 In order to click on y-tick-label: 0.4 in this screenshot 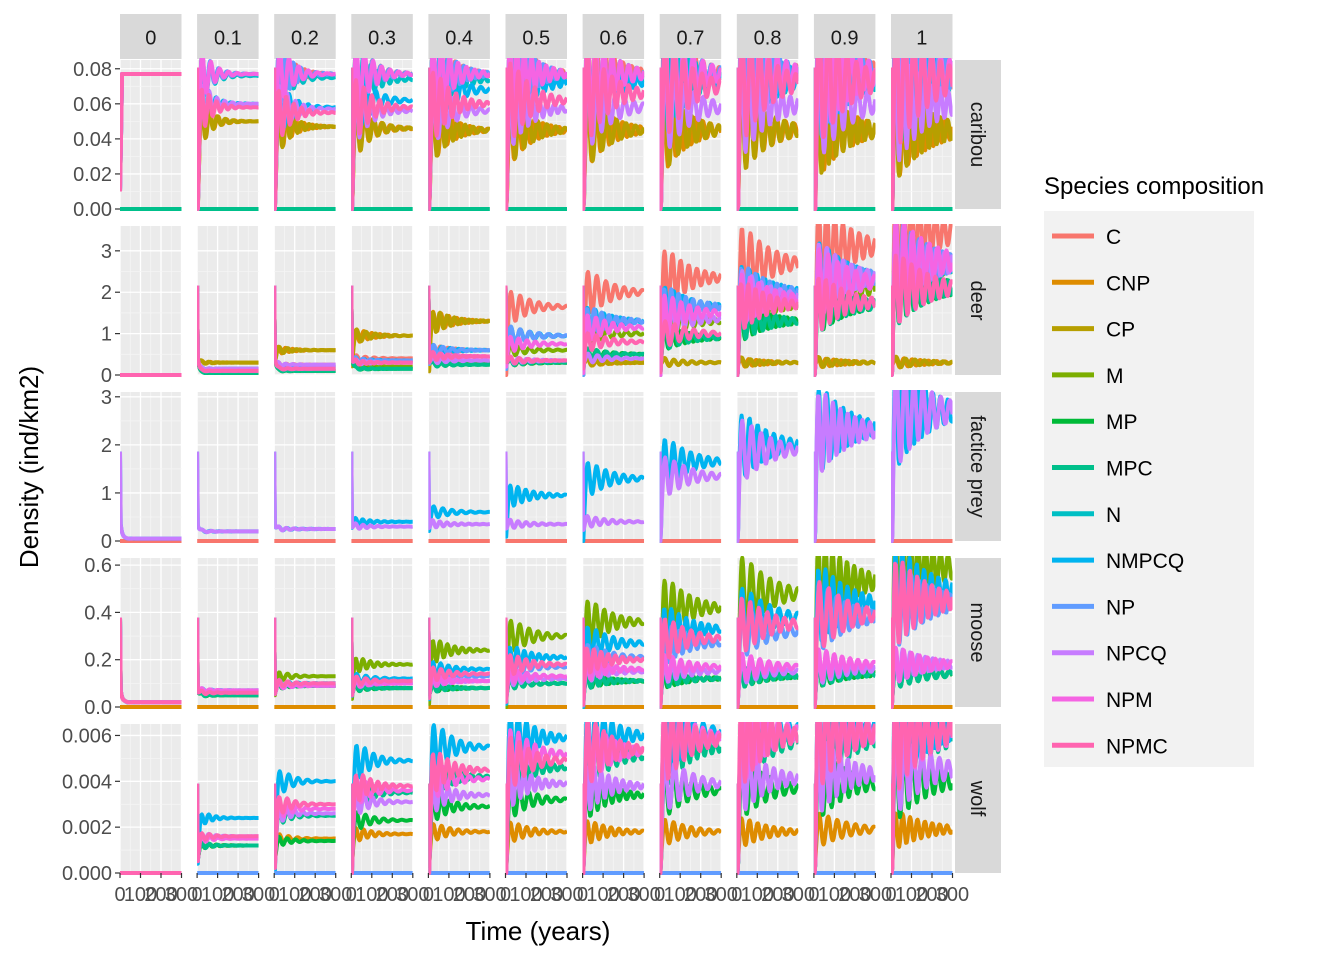, I will do `click(98, 613)`.